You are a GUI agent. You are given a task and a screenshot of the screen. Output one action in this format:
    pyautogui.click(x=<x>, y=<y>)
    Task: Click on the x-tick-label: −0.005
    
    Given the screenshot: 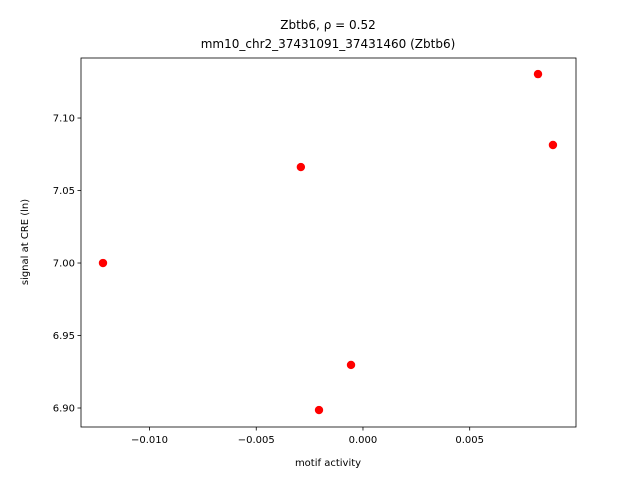 What is the action you would take?
    pyautogui.click(x=256, y=440)
    